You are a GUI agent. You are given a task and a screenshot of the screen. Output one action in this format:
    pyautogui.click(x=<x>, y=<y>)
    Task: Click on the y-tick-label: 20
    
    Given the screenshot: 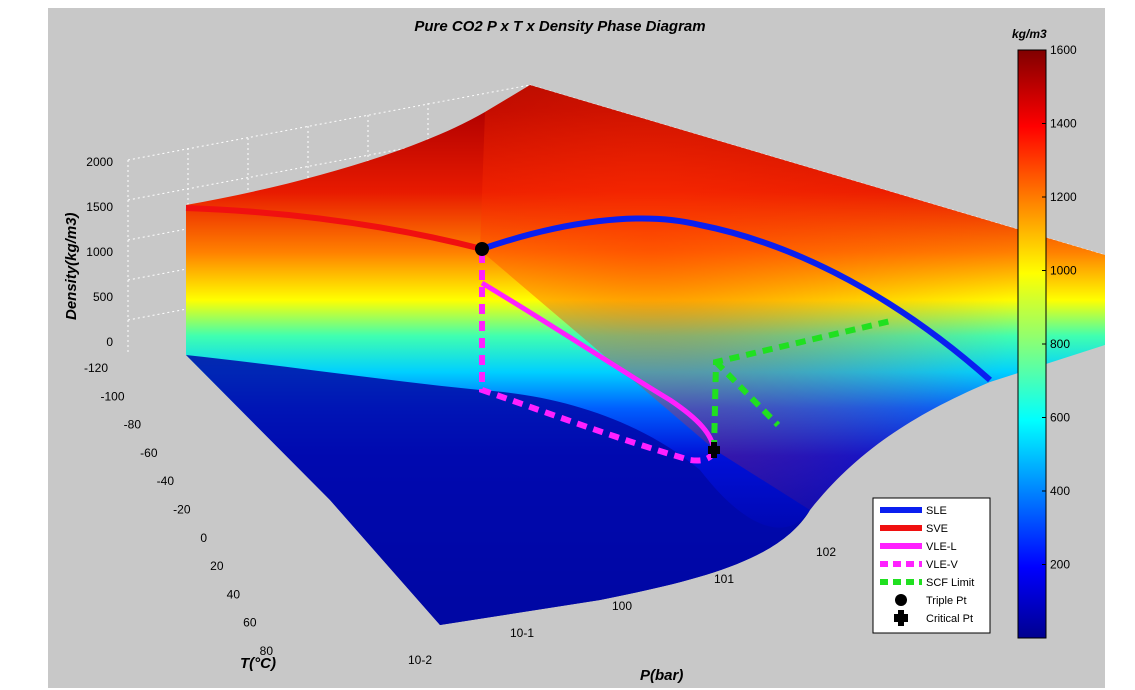 What is the action you would take?
    pyautogui.click(x=217, y=566)
    